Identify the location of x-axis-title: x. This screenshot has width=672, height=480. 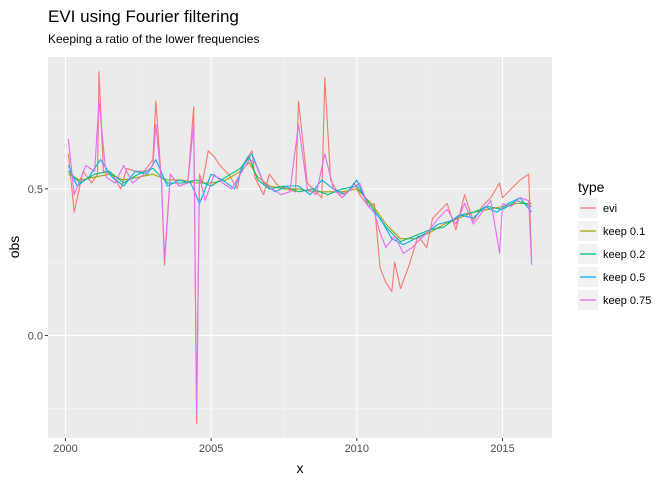
(300, 468).